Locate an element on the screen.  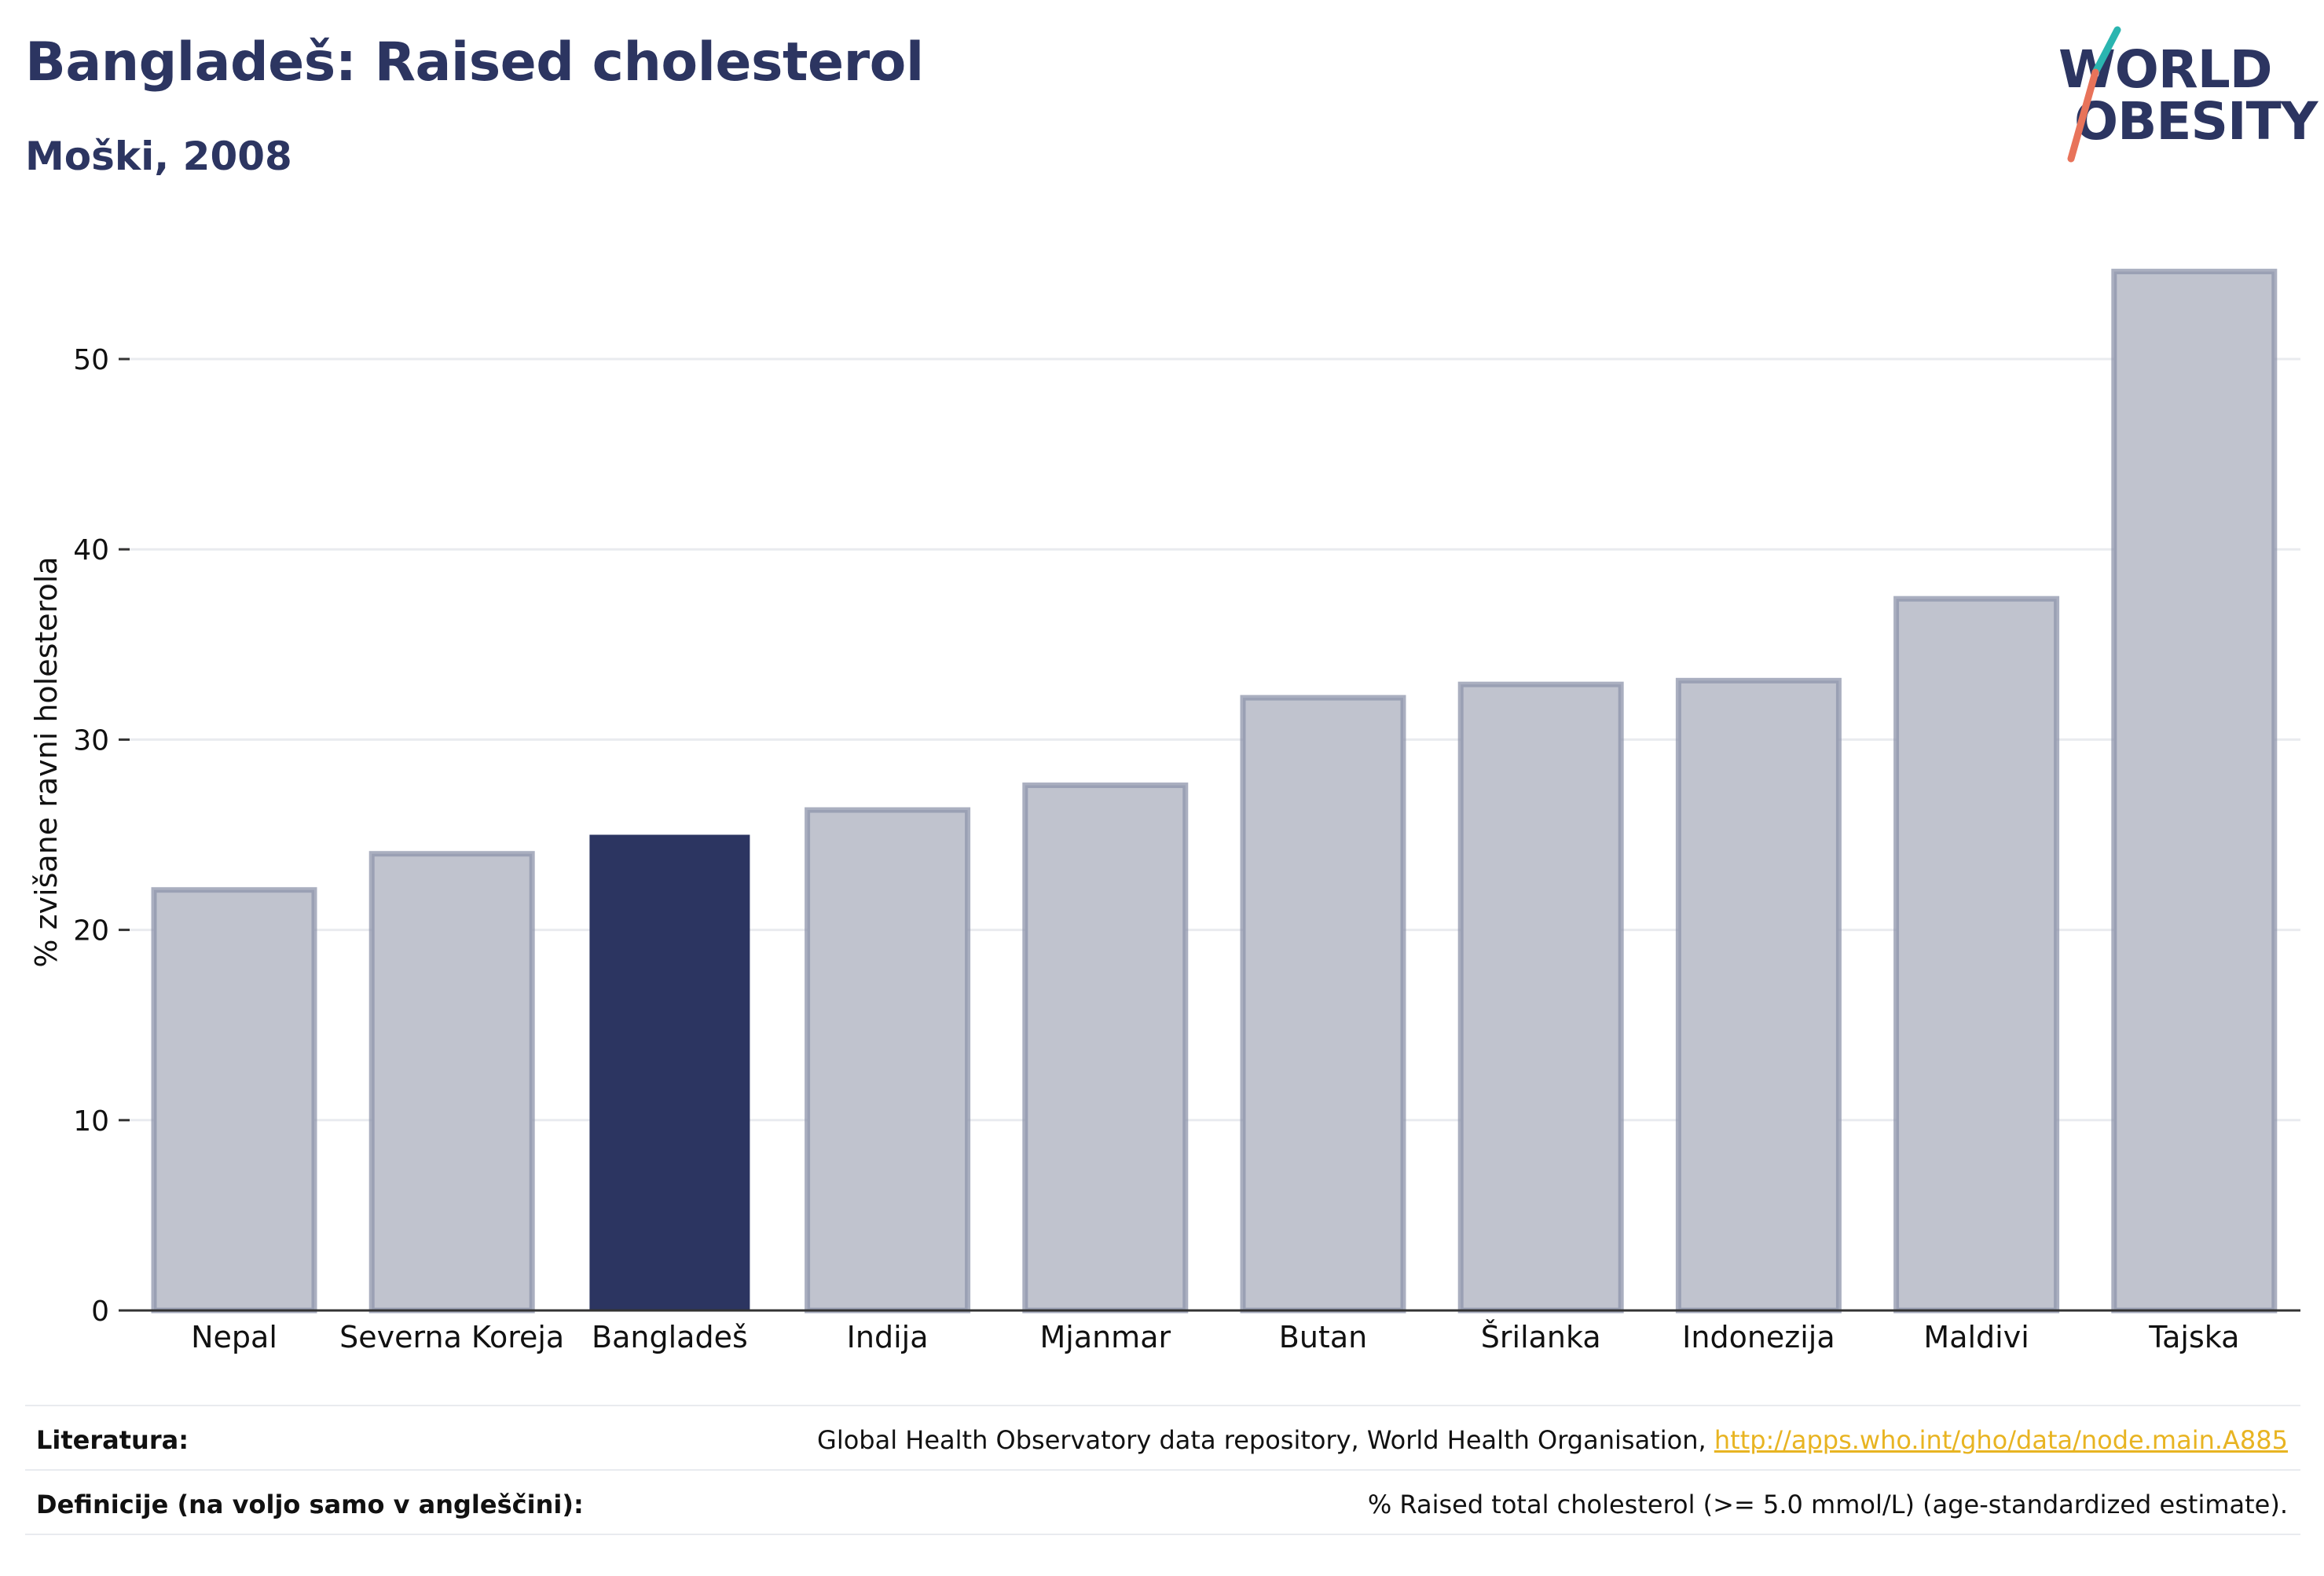
source-label: Literatura: is located at coordinates (112, 1440).